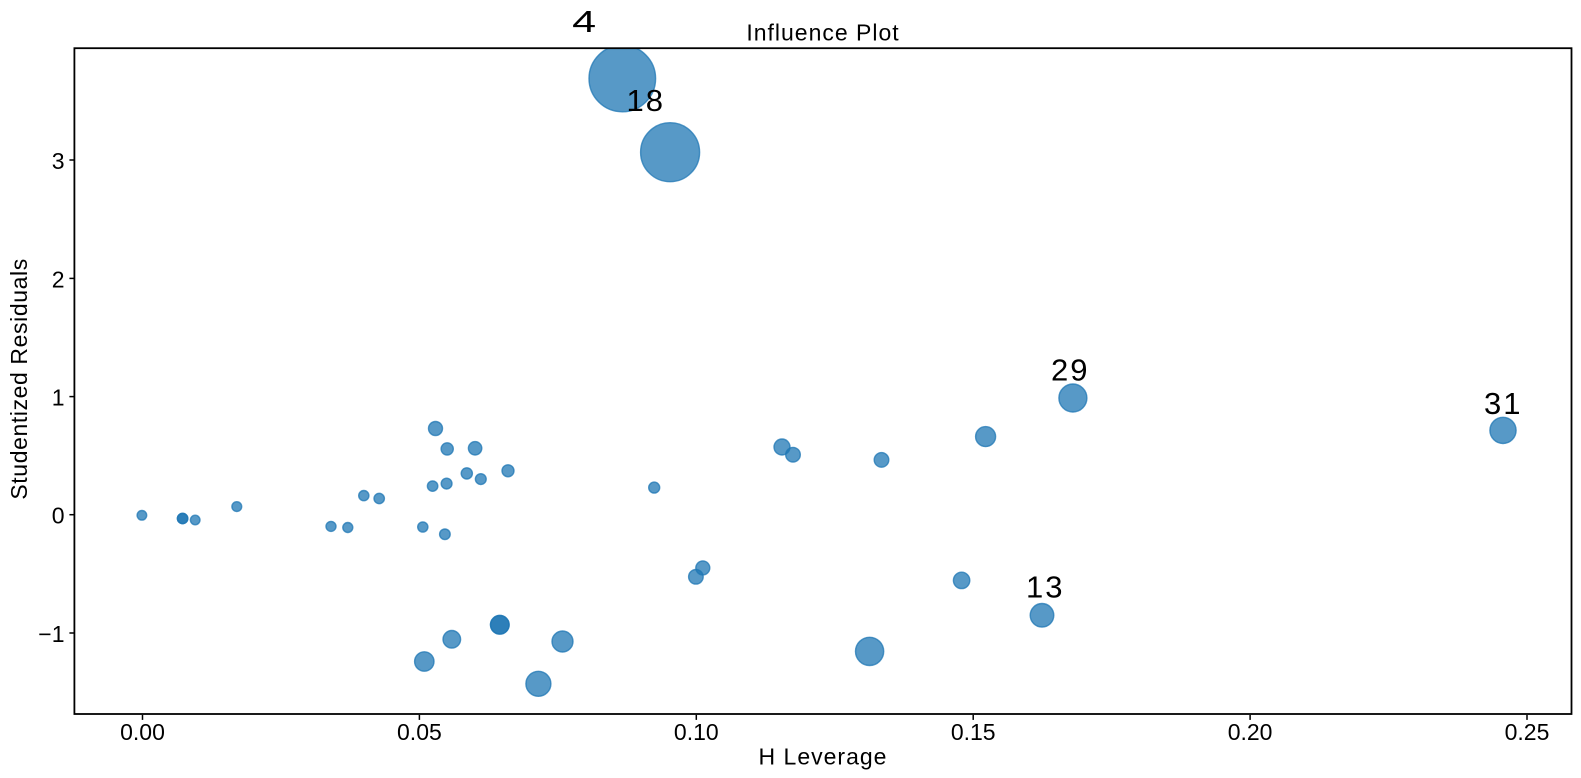  Describe the element at coordinates (584, 21) in the screenshot. I see `svg-text: 4` at that location.